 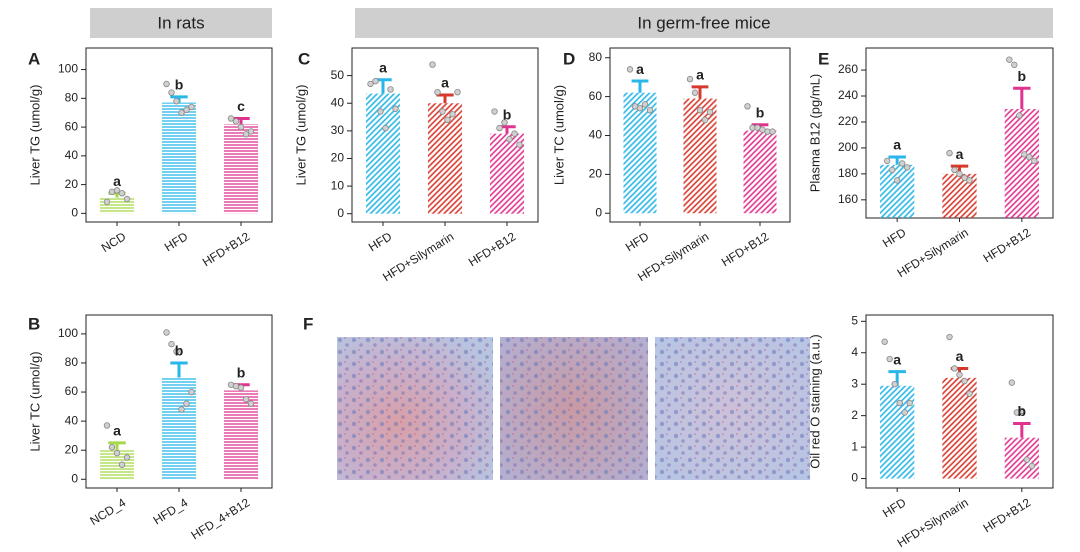 I want to click on panel-letter: E, so click(x=823, y=58).